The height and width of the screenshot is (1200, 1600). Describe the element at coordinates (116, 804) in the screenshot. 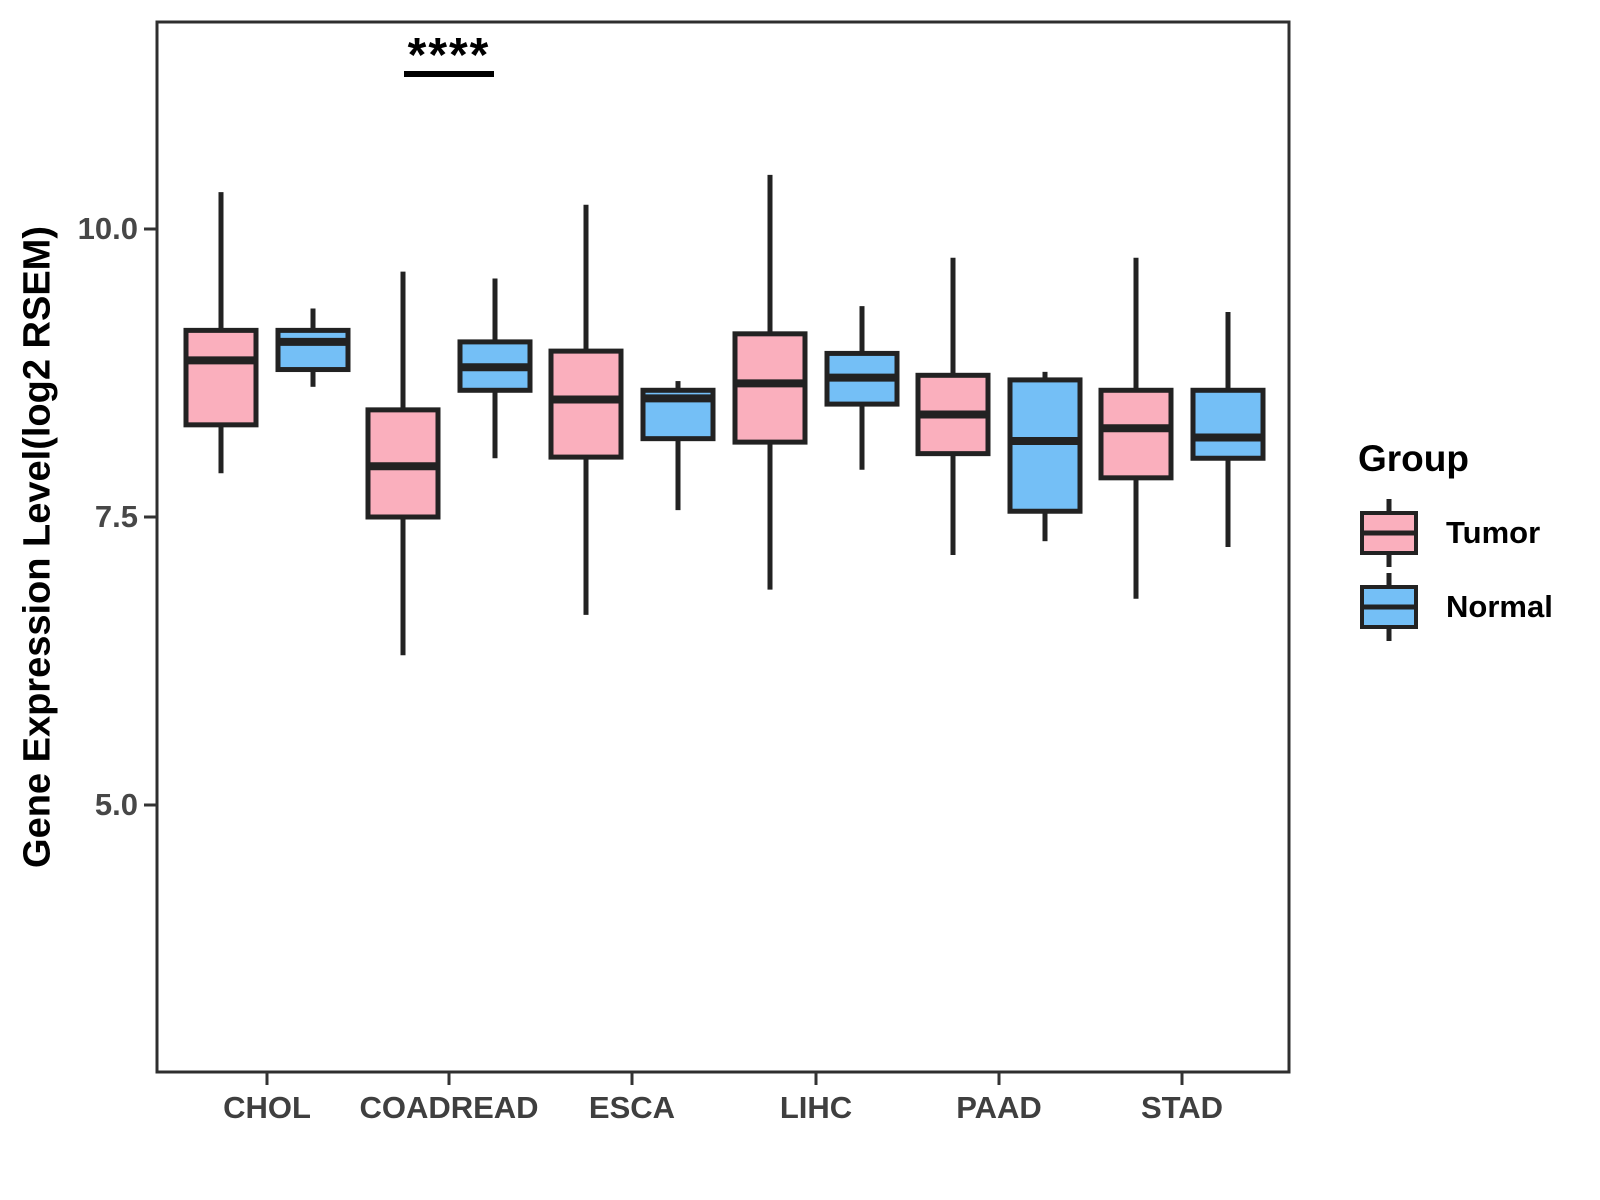

I see `y-tick-label: 5.0` at that location.